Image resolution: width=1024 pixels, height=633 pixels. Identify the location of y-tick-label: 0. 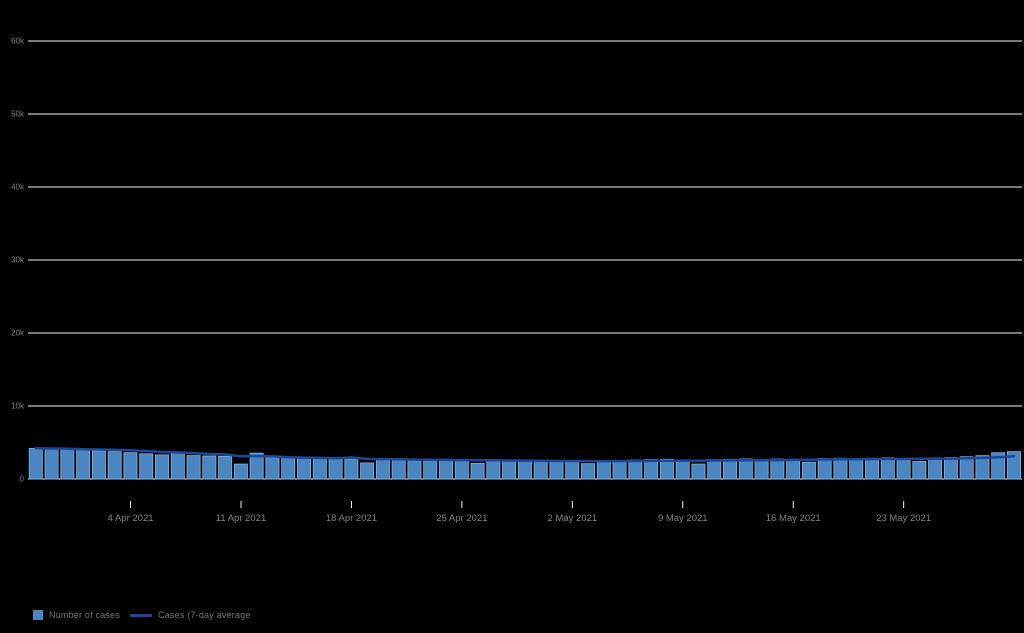
(22, 479).